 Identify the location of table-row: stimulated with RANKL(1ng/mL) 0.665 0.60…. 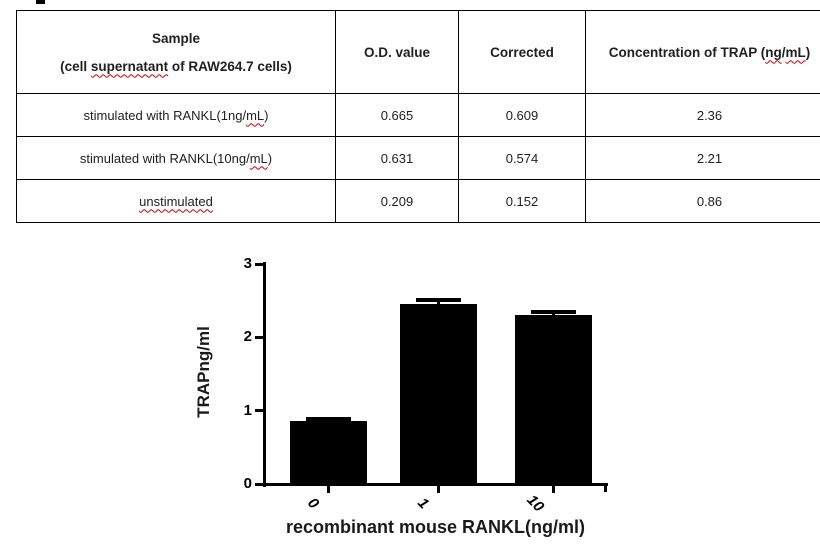
(418, 115).